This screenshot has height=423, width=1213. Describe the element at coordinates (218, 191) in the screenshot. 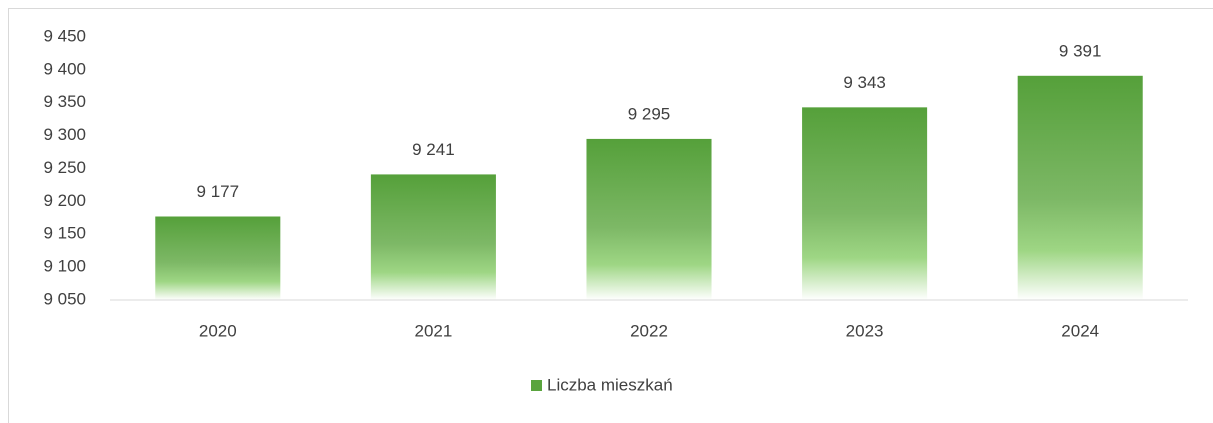

I see `data-label: 9 177` at that location.